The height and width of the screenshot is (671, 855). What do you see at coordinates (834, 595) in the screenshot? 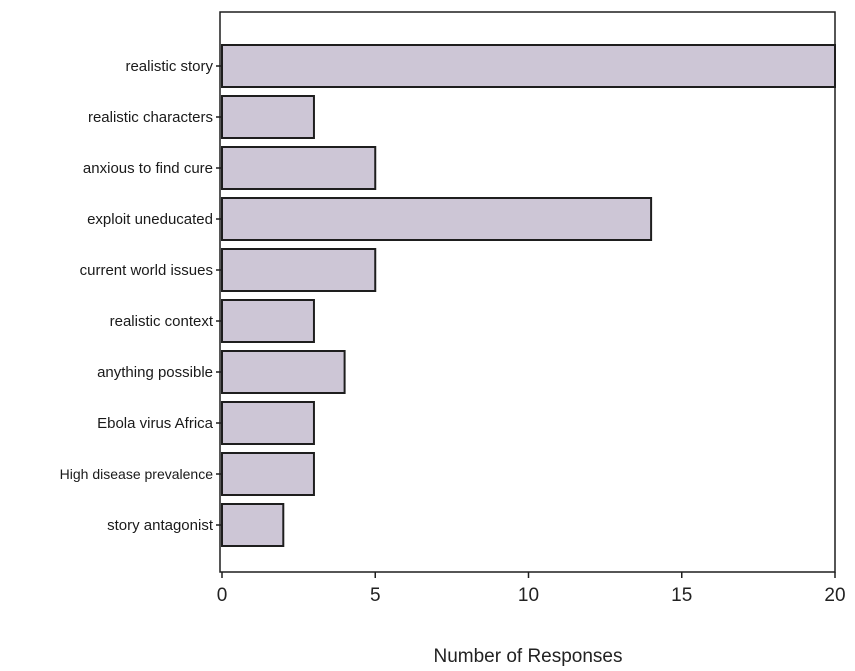
I see `x-tick-label: 20` at bounding box center [834, 595].